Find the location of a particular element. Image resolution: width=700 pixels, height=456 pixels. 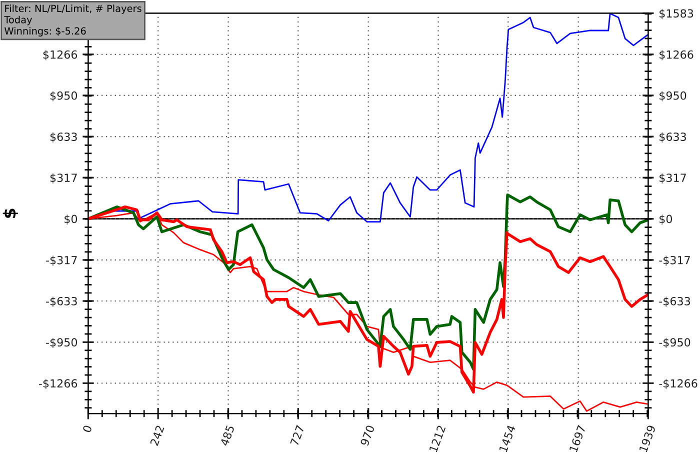

y2-tick-label: $1266 is located at coordinates (677, 55).